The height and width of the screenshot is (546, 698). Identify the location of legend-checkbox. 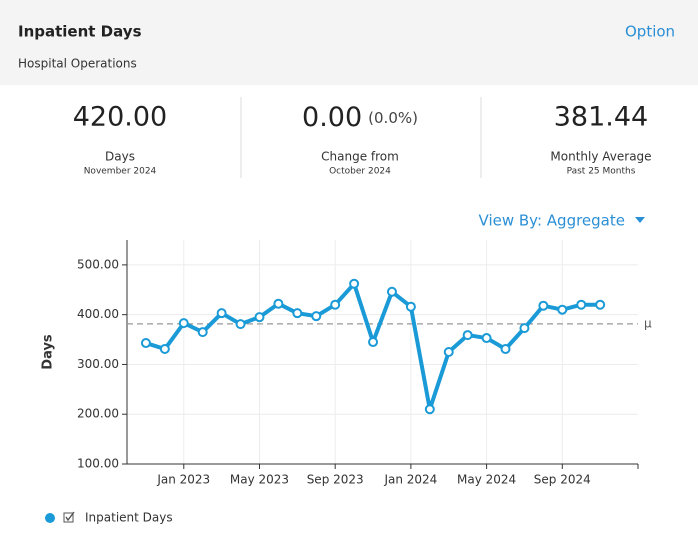
(68, 517).